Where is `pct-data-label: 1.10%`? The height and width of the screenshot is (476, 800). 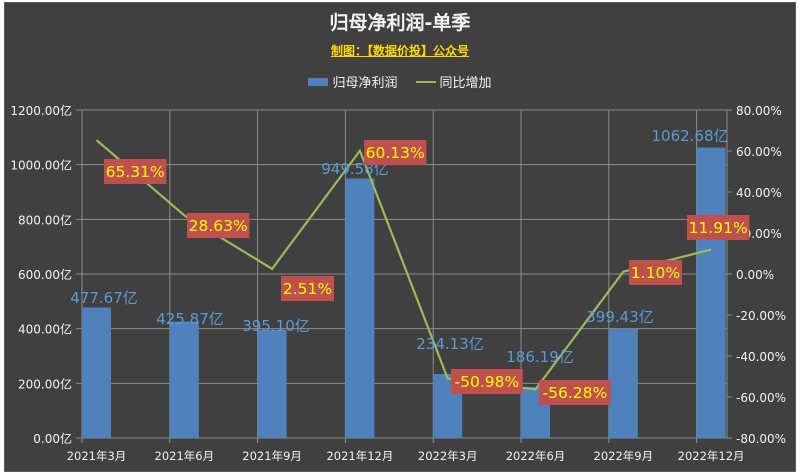
pct-data-label: 1.10% is located at coordinates (655, 272).